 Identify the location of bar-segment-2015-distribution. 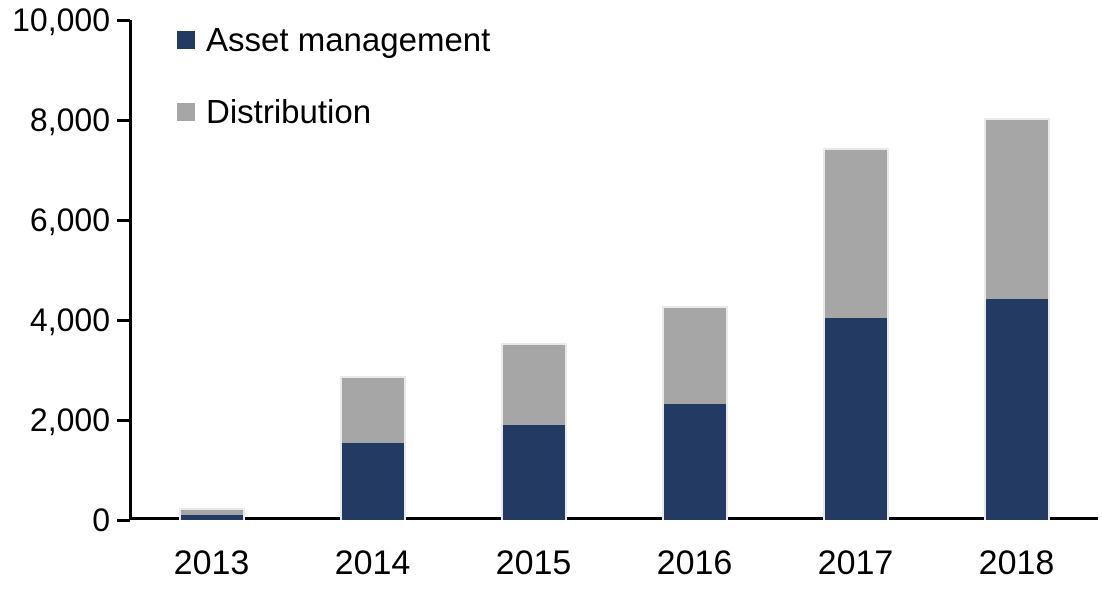
(533, 385).